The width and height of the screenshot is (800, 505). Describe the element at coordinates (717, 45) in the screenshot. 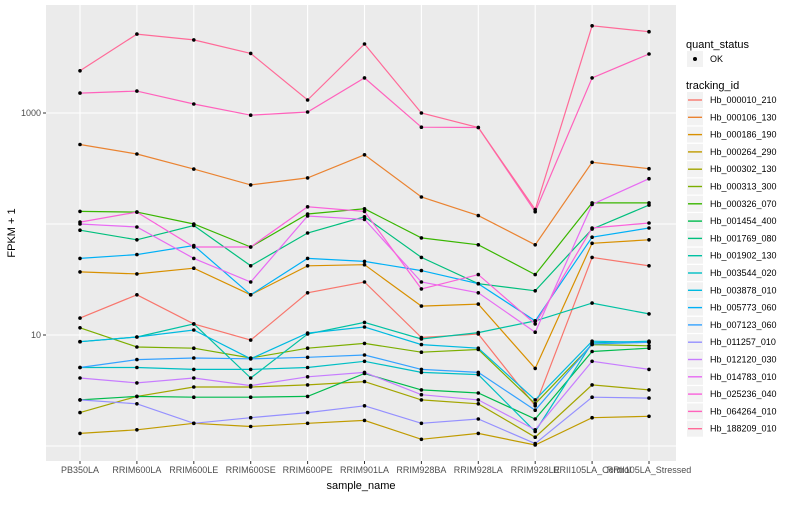

I see `legend-title-quant-status: quant_status` at that location.